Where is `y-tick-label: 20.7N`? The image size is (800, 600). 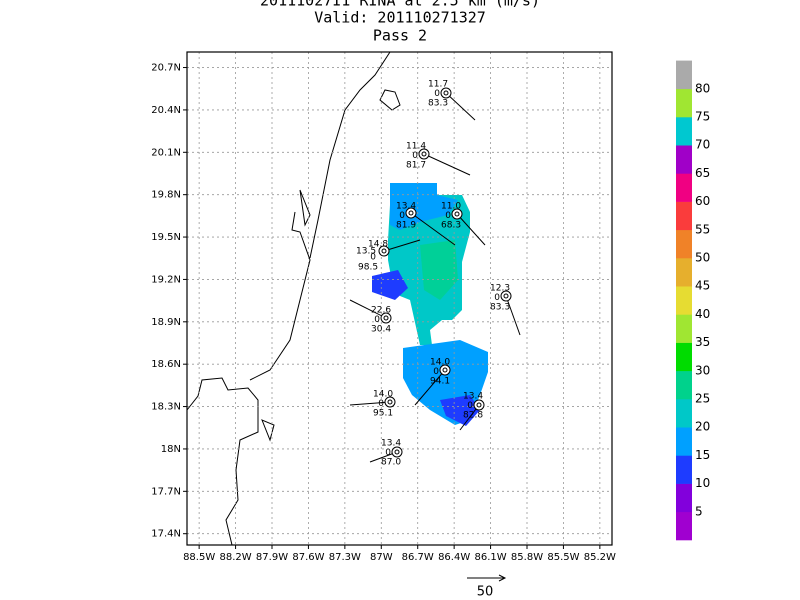 y-tick-label: 20.7N is located at coordinates (166, 68).